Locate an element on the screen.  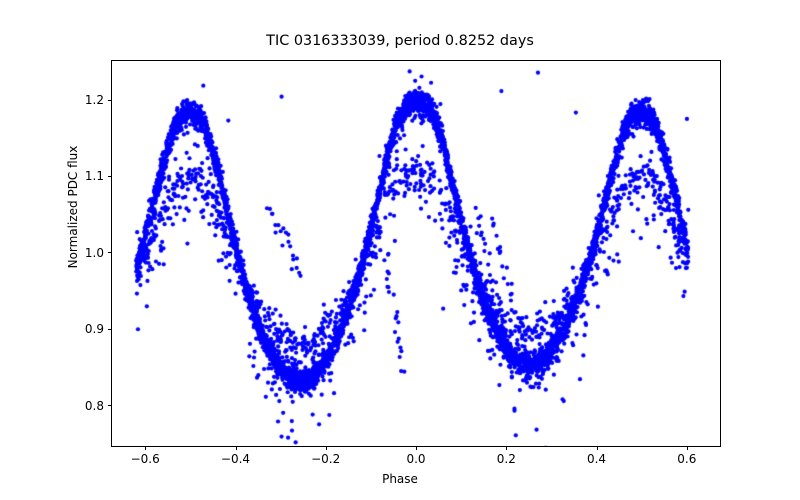
x-tick-mark--0.2 is located at coordinates (326, 448).